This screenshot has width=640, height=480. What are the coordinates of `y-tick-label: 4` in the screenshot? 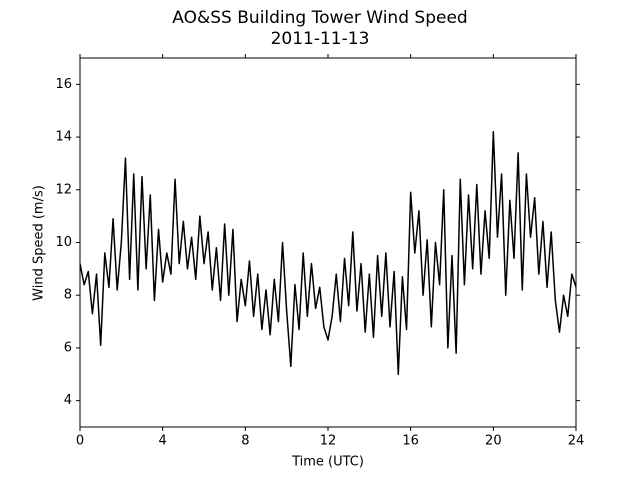 It's located at (68, 400).